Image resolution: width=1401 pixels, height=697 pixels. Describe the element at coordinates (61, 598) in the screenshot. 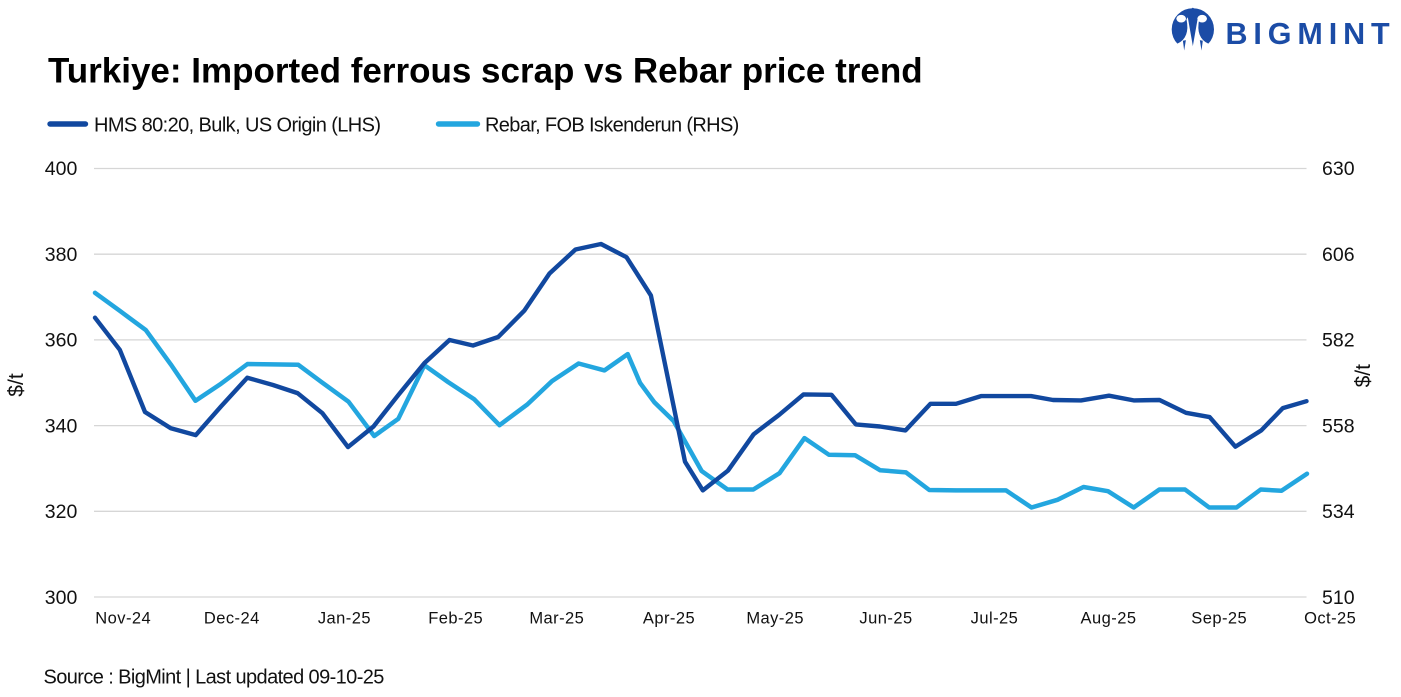

I see `svg-text: 300` at that location.